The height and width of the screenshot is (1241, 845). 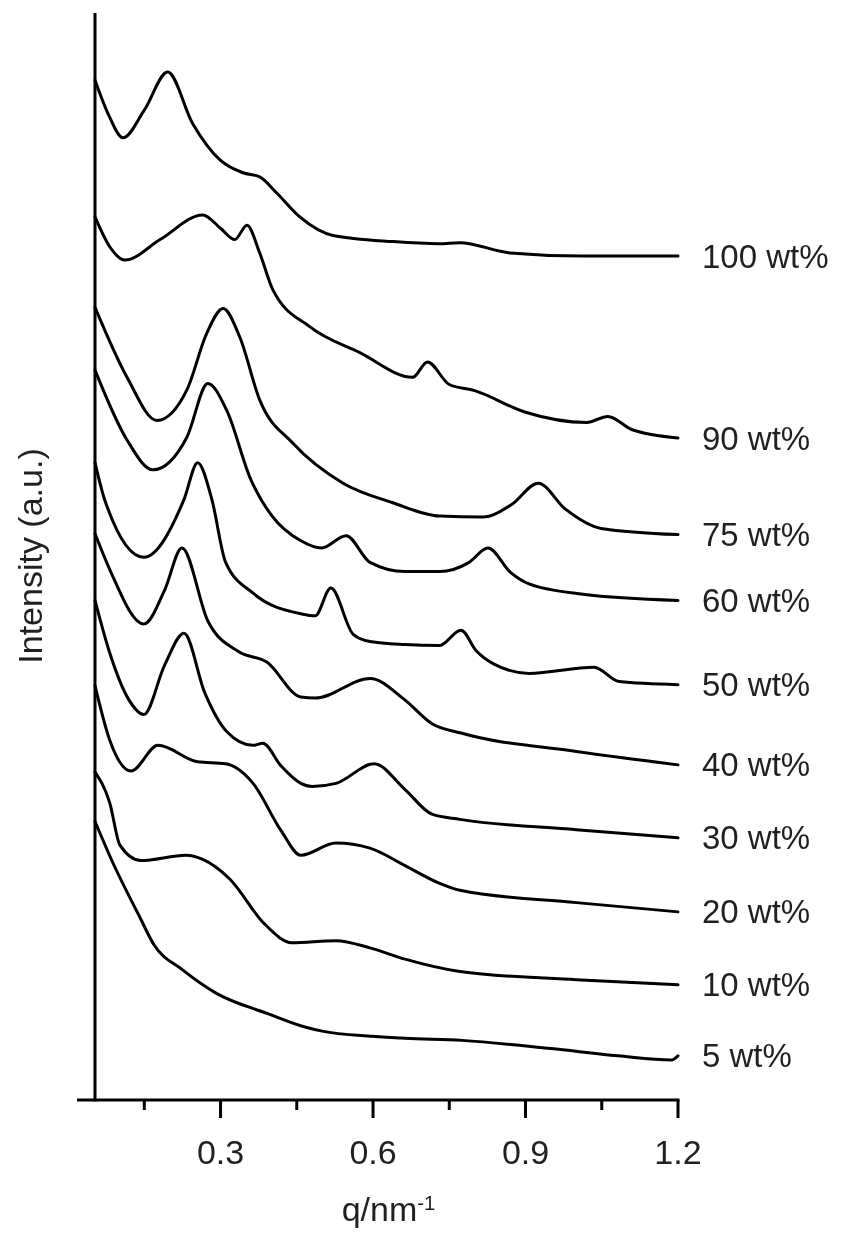 What do you see at coordinates (220, 1152) in the screenshot?
I see `x-tick-label: 0.3` at bounding box center [220, 1152].